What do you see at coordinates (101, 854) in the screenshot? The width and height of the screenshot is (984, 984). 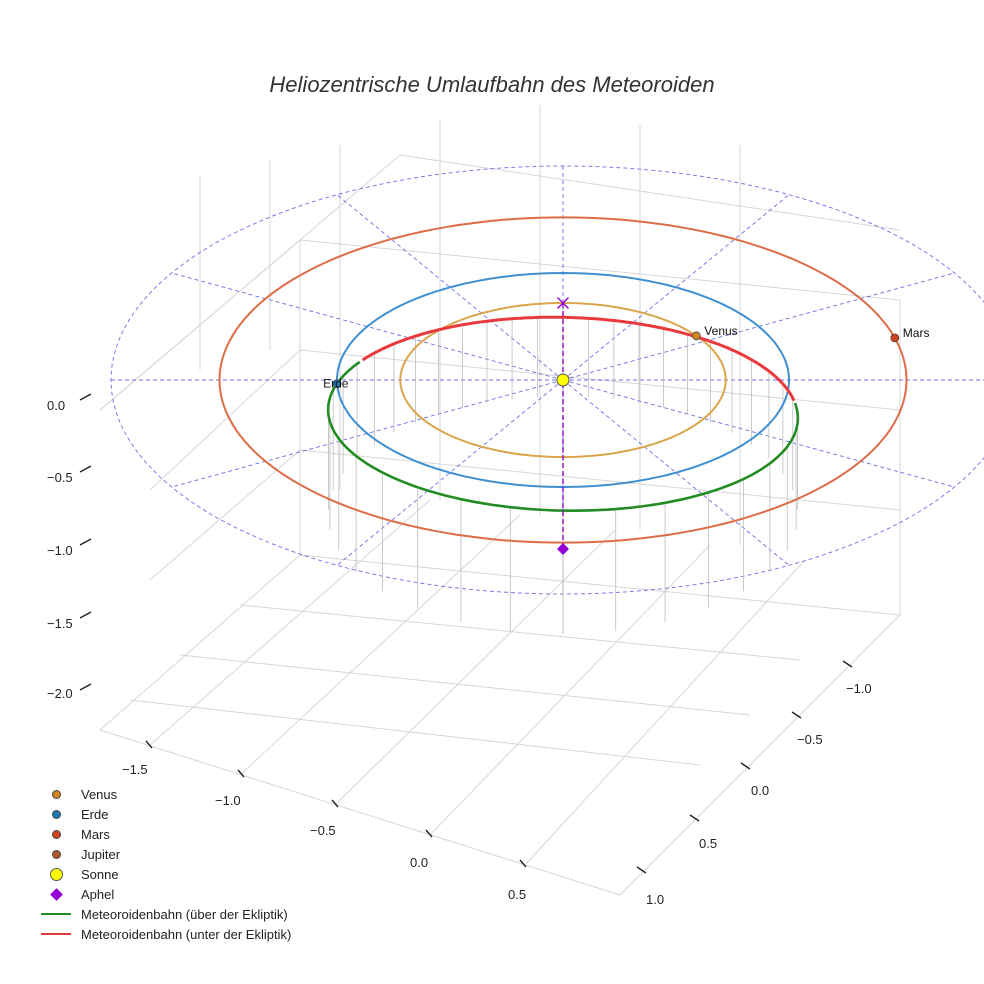 I see `legend-label: Jupiter` at bounding box center [101, 854].